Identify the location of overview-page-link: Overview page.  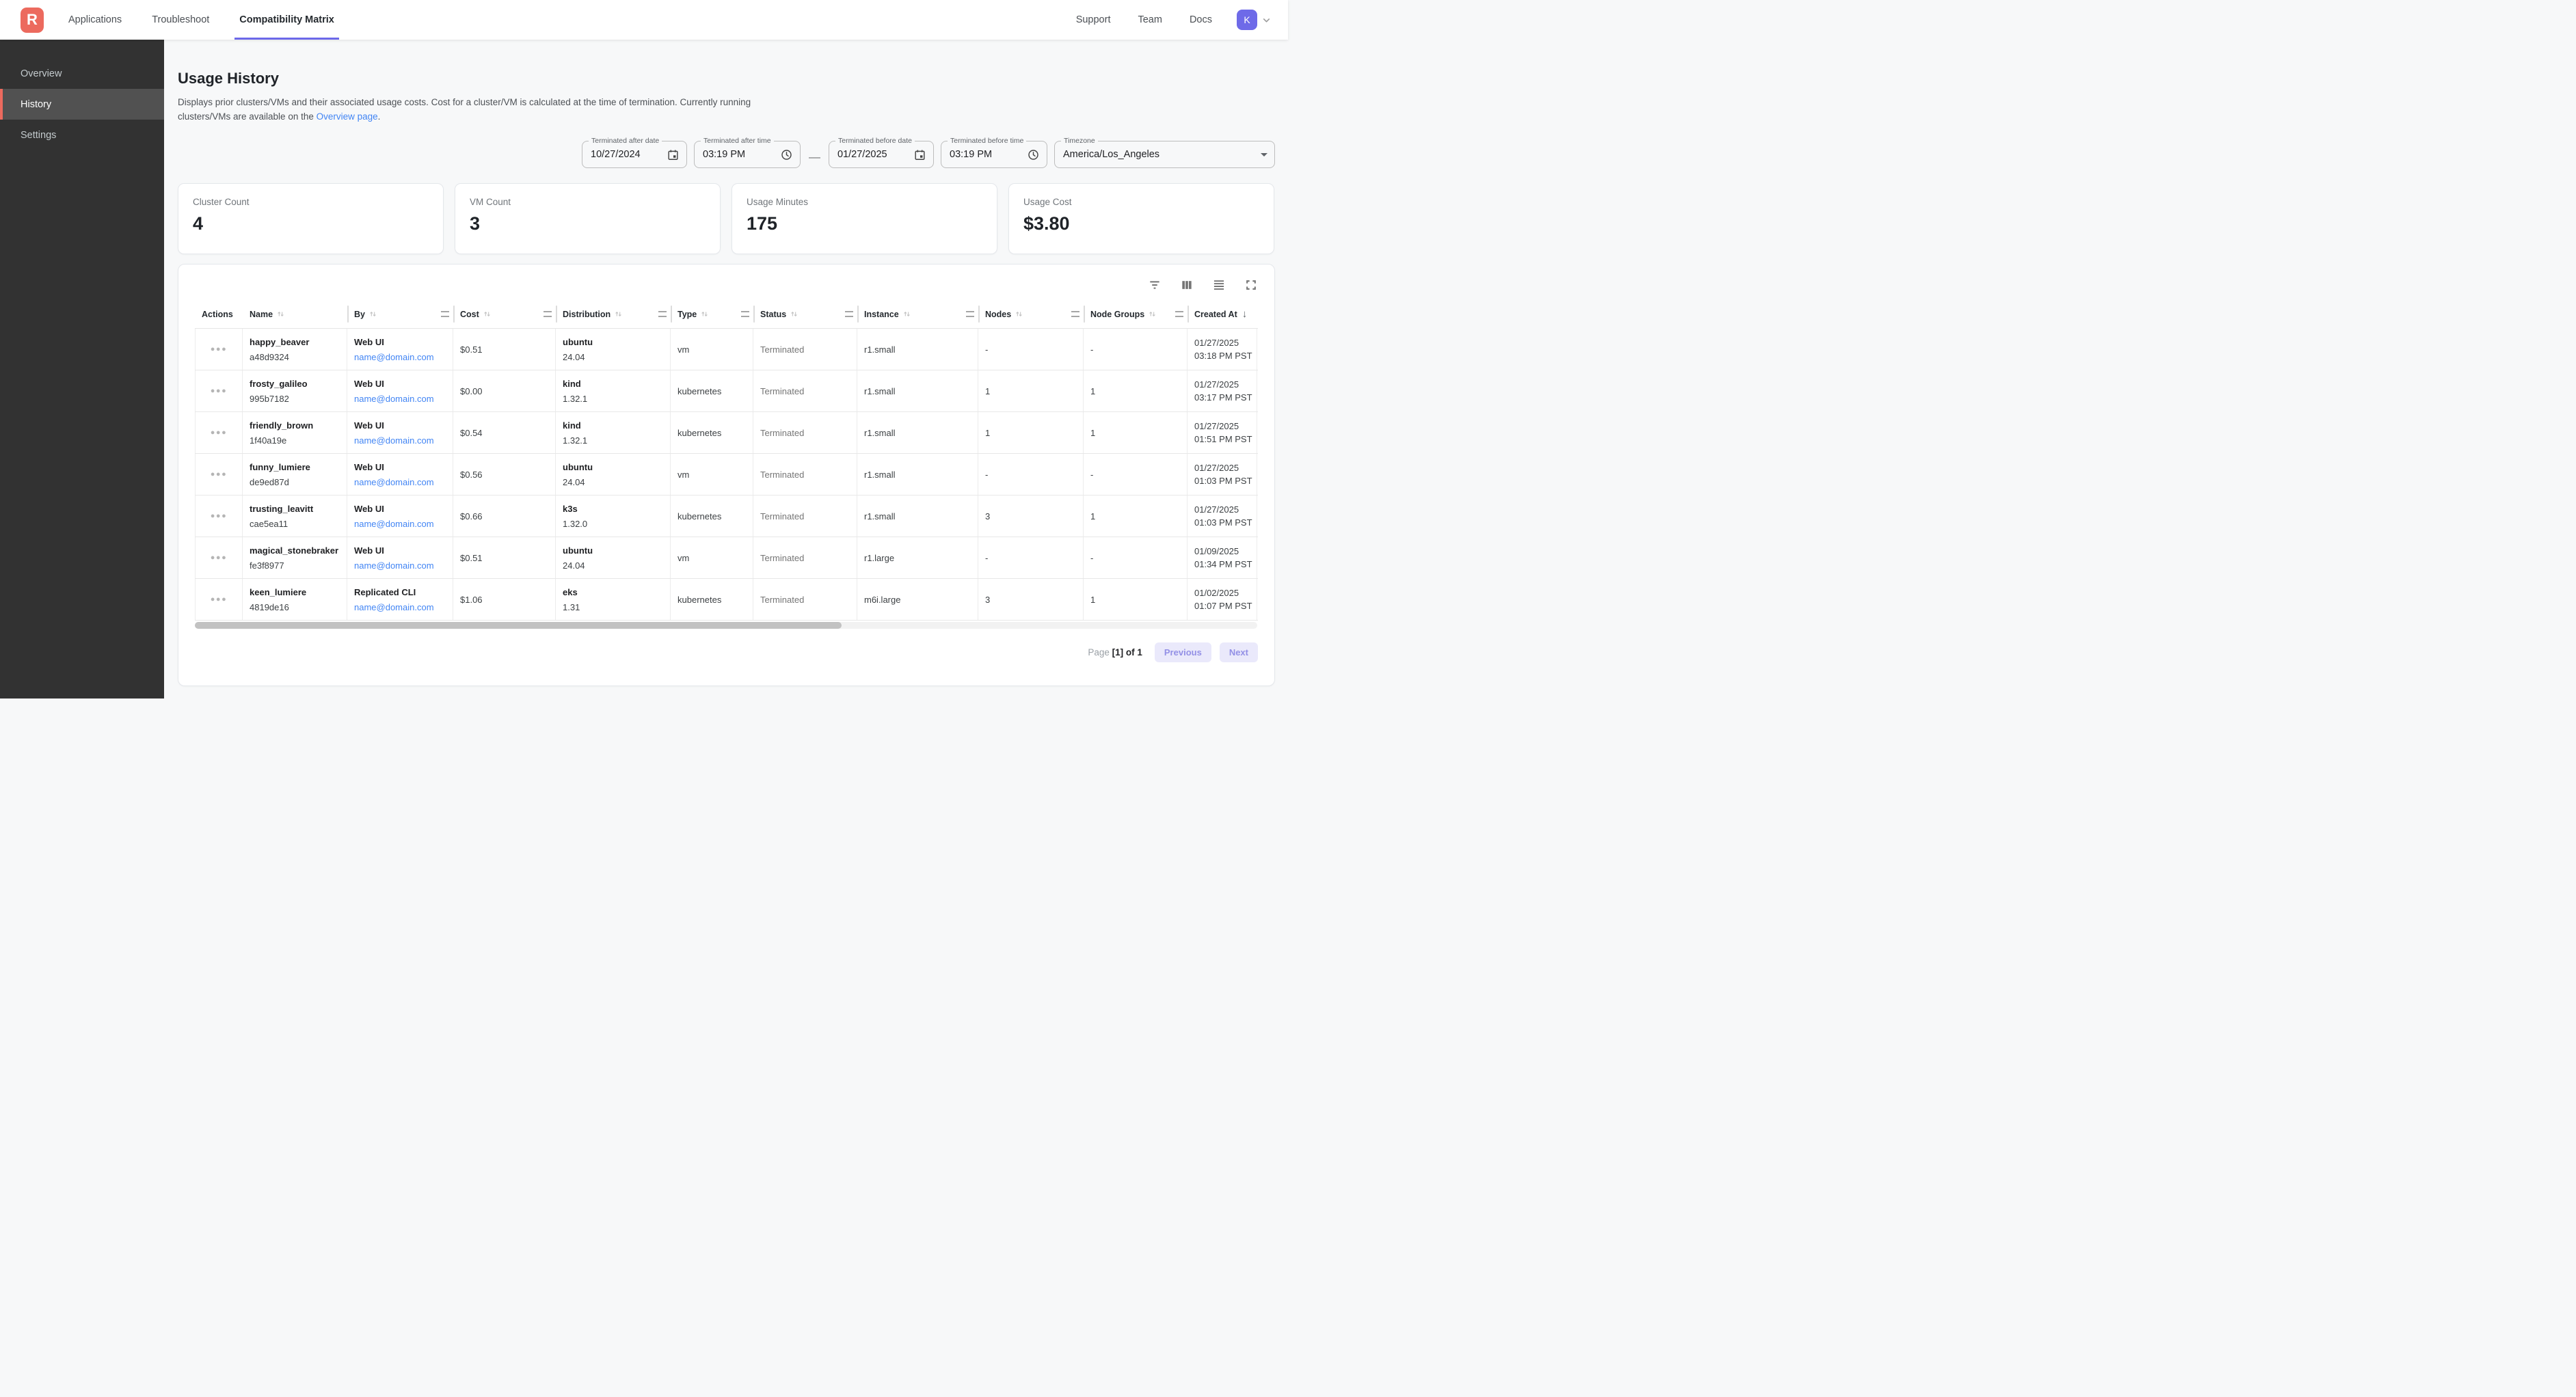
(347, 116).